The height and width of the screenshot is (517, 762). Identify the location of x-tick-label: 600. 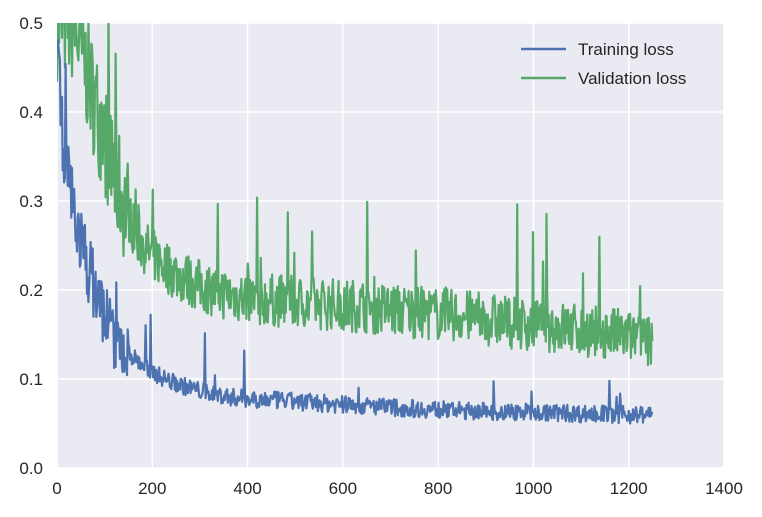
(343, 488).